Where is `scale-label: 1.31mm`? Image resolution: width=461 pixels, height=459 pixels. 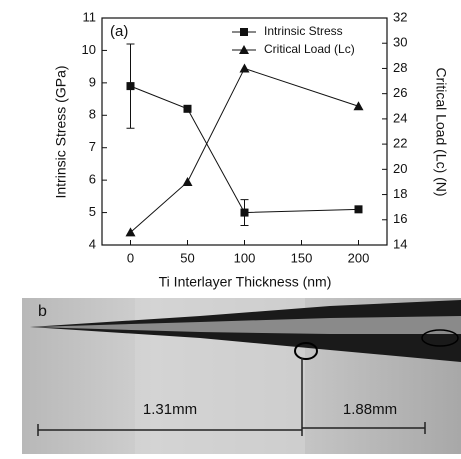 scale-label: 1.31mm is located at coordinates (170, 409).